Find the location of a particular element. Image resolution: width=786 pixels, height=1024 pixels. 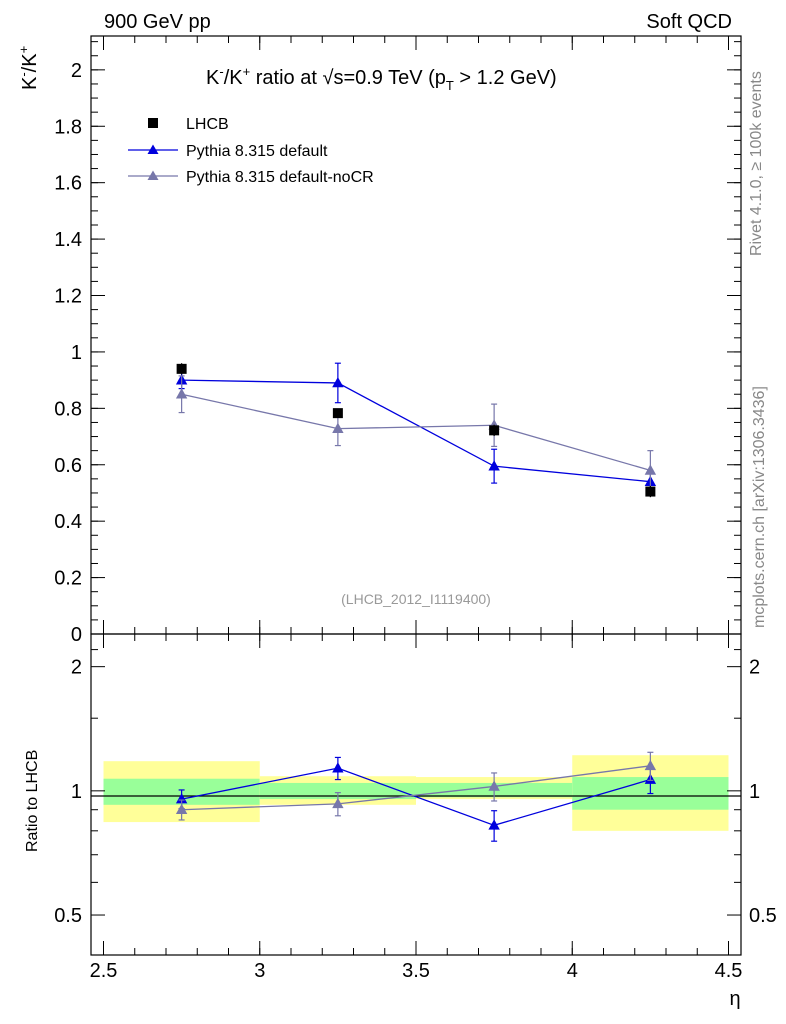

legend-marker-default is located at coordinates (153, 149).